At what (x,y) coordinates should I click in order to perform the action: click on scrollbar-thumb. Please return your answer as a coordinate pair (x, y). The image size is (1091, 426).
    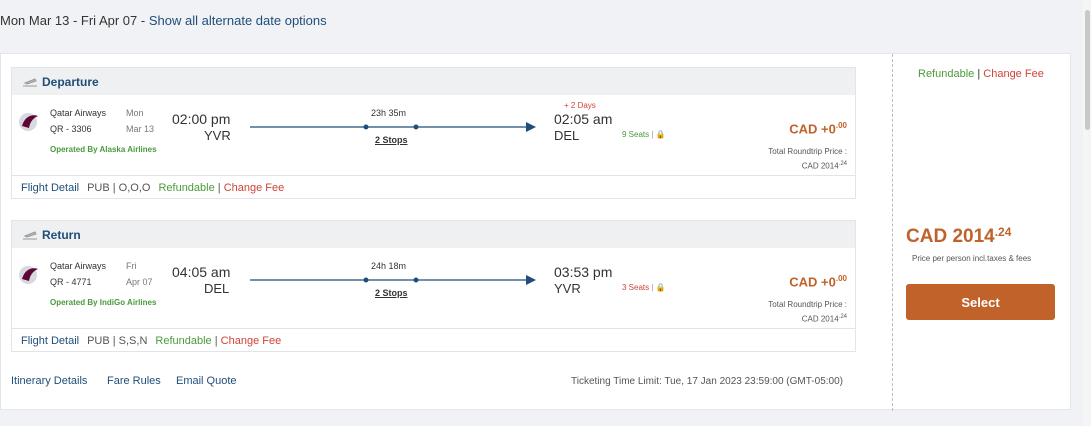
    Looking at the image, I should click on (1087, 70).